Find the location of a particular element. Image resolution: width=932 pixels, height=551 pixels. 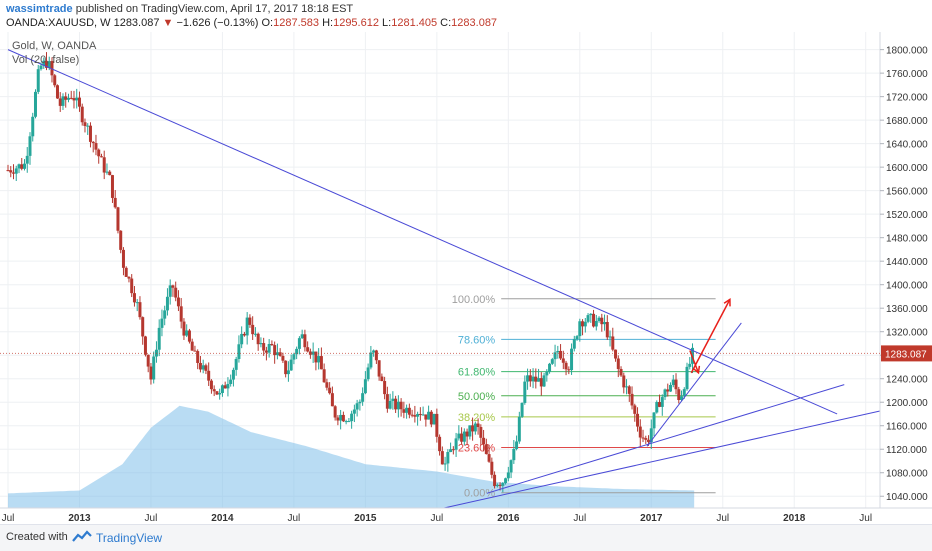

high-label: H: is located at coordinates (328, 23).